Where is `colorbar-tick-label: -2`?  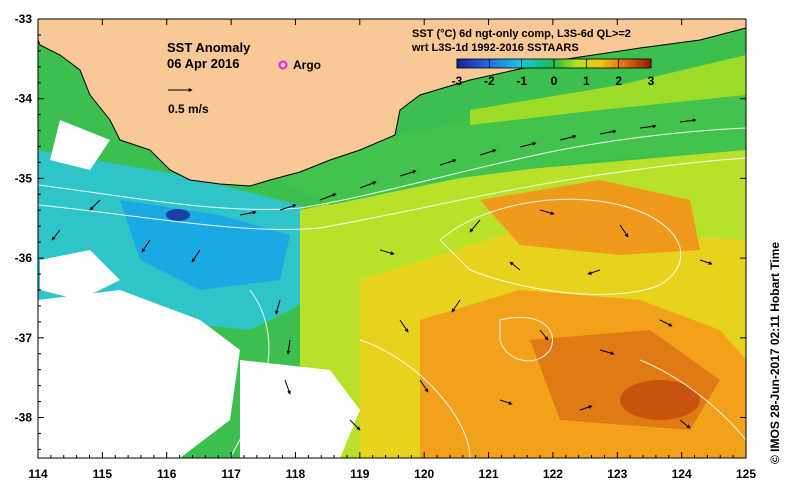
colorbar-tick-label: -2 is located at coordinates (489, 81).